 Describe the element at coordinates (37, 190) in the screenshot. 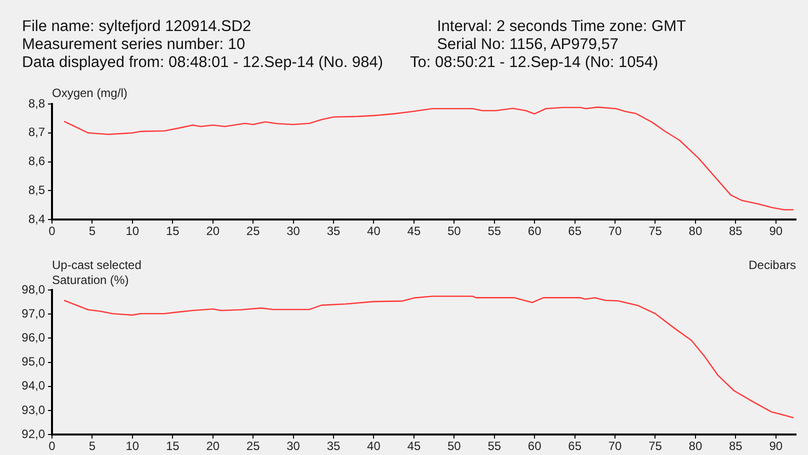

I see `y-tick-label: 8,5` at that location.